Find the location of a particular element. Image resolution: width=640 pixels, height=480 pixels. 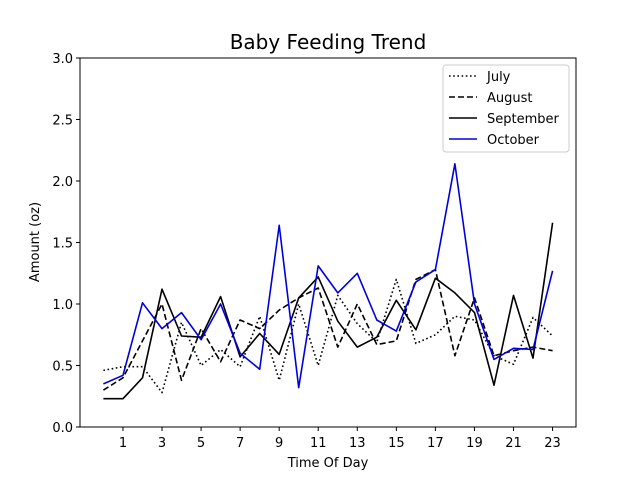

x-tick-label: 5 is located at coordinates (201, 443).